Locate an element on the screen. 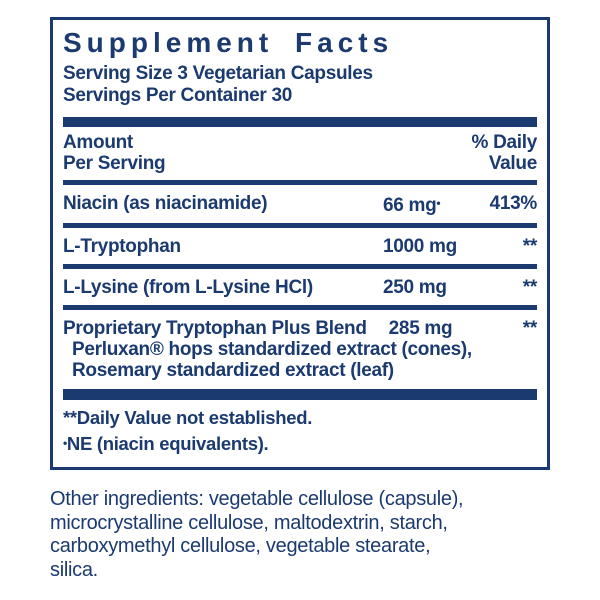 Image resolution: width=600 pixels, height=600 pixels. daily-value-header: % Daily Value is located at coordinates (505, 153).